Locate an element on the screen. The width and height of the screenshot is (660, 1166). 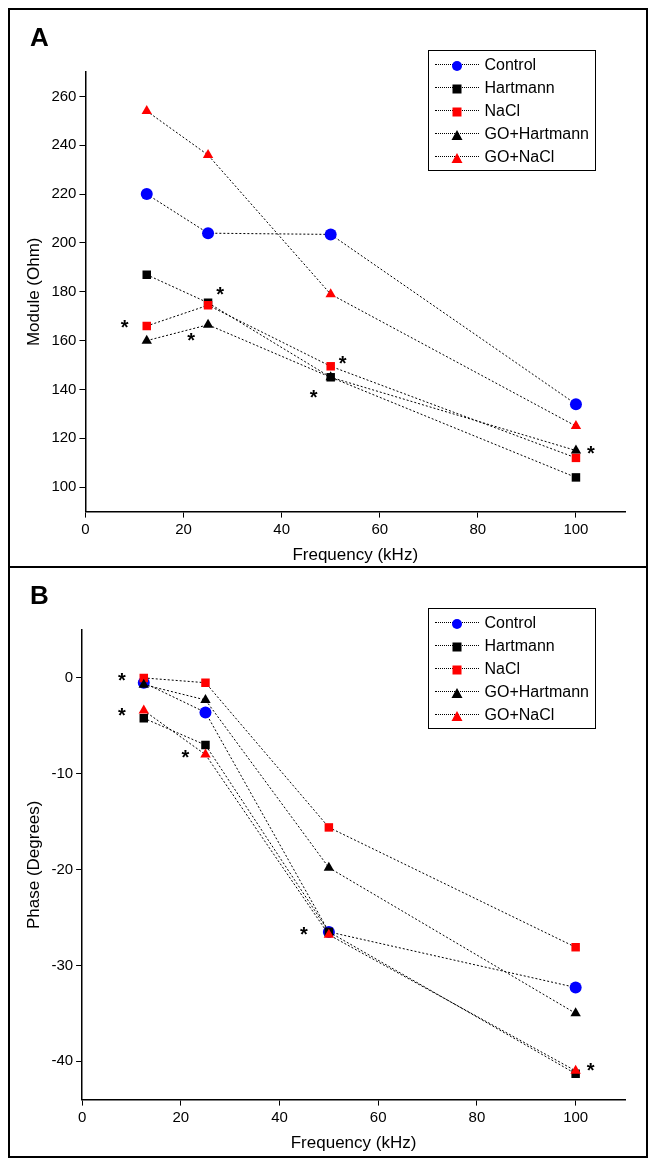
y-tick-label: -20 is located at coordinates (62, 868).